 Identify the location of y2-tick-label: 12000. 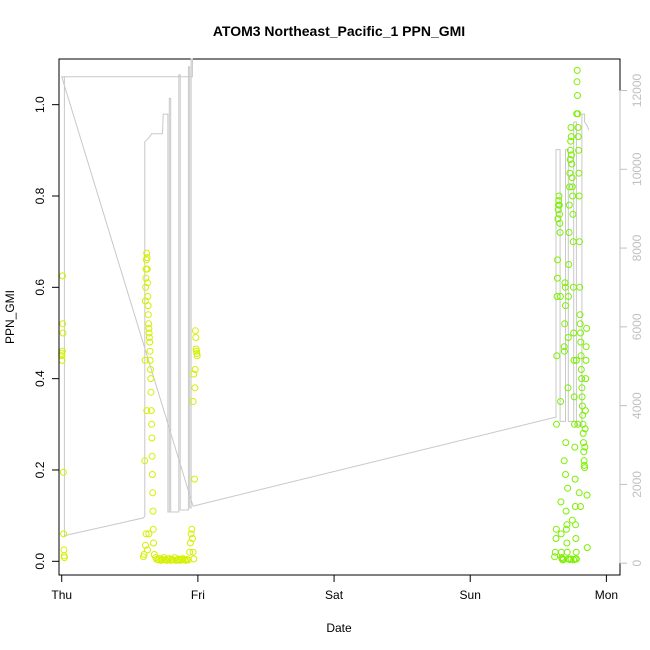
(637, 91).